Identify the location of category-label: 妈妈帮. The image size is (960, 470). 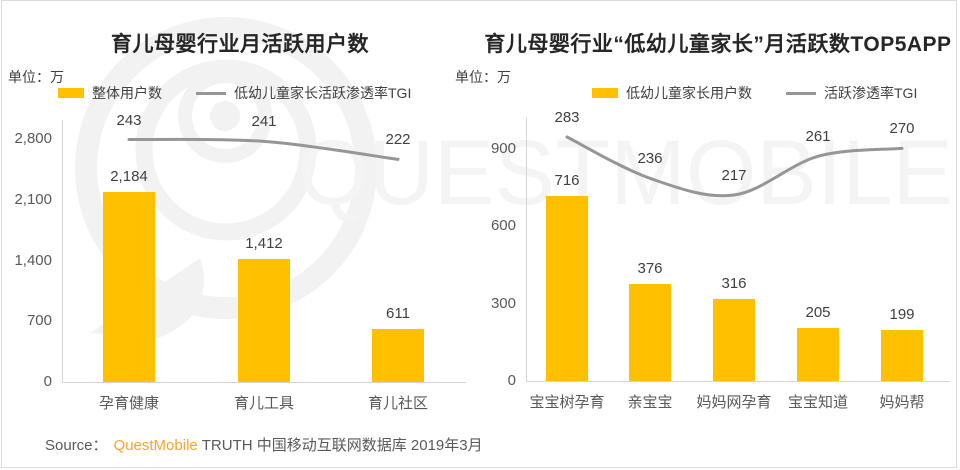
(902, 402).